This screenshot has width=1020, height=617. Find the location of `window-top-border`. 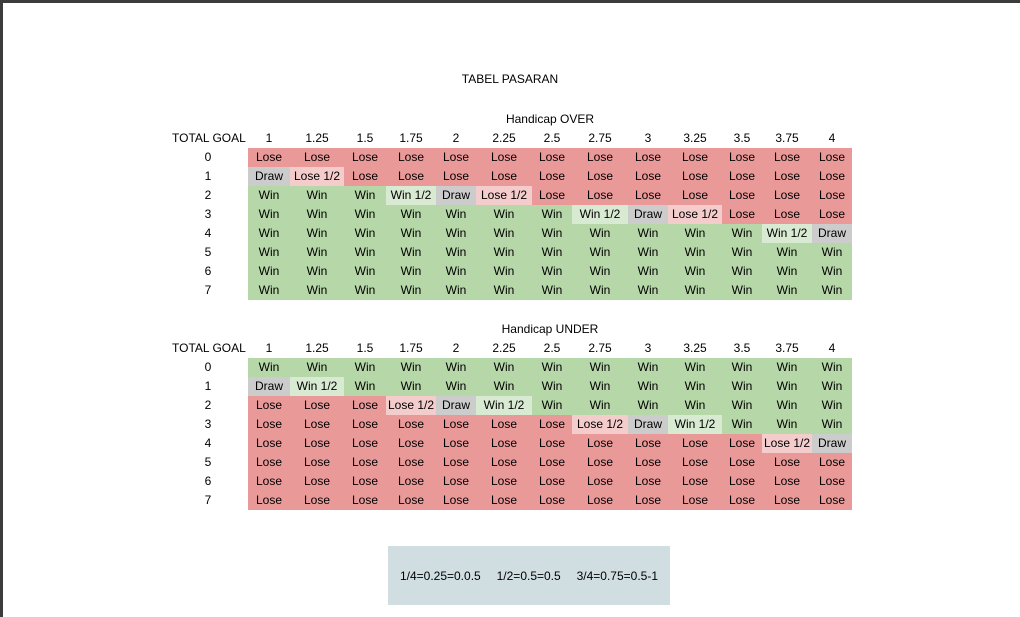

window-top-border is located at coordinates (510, 1).